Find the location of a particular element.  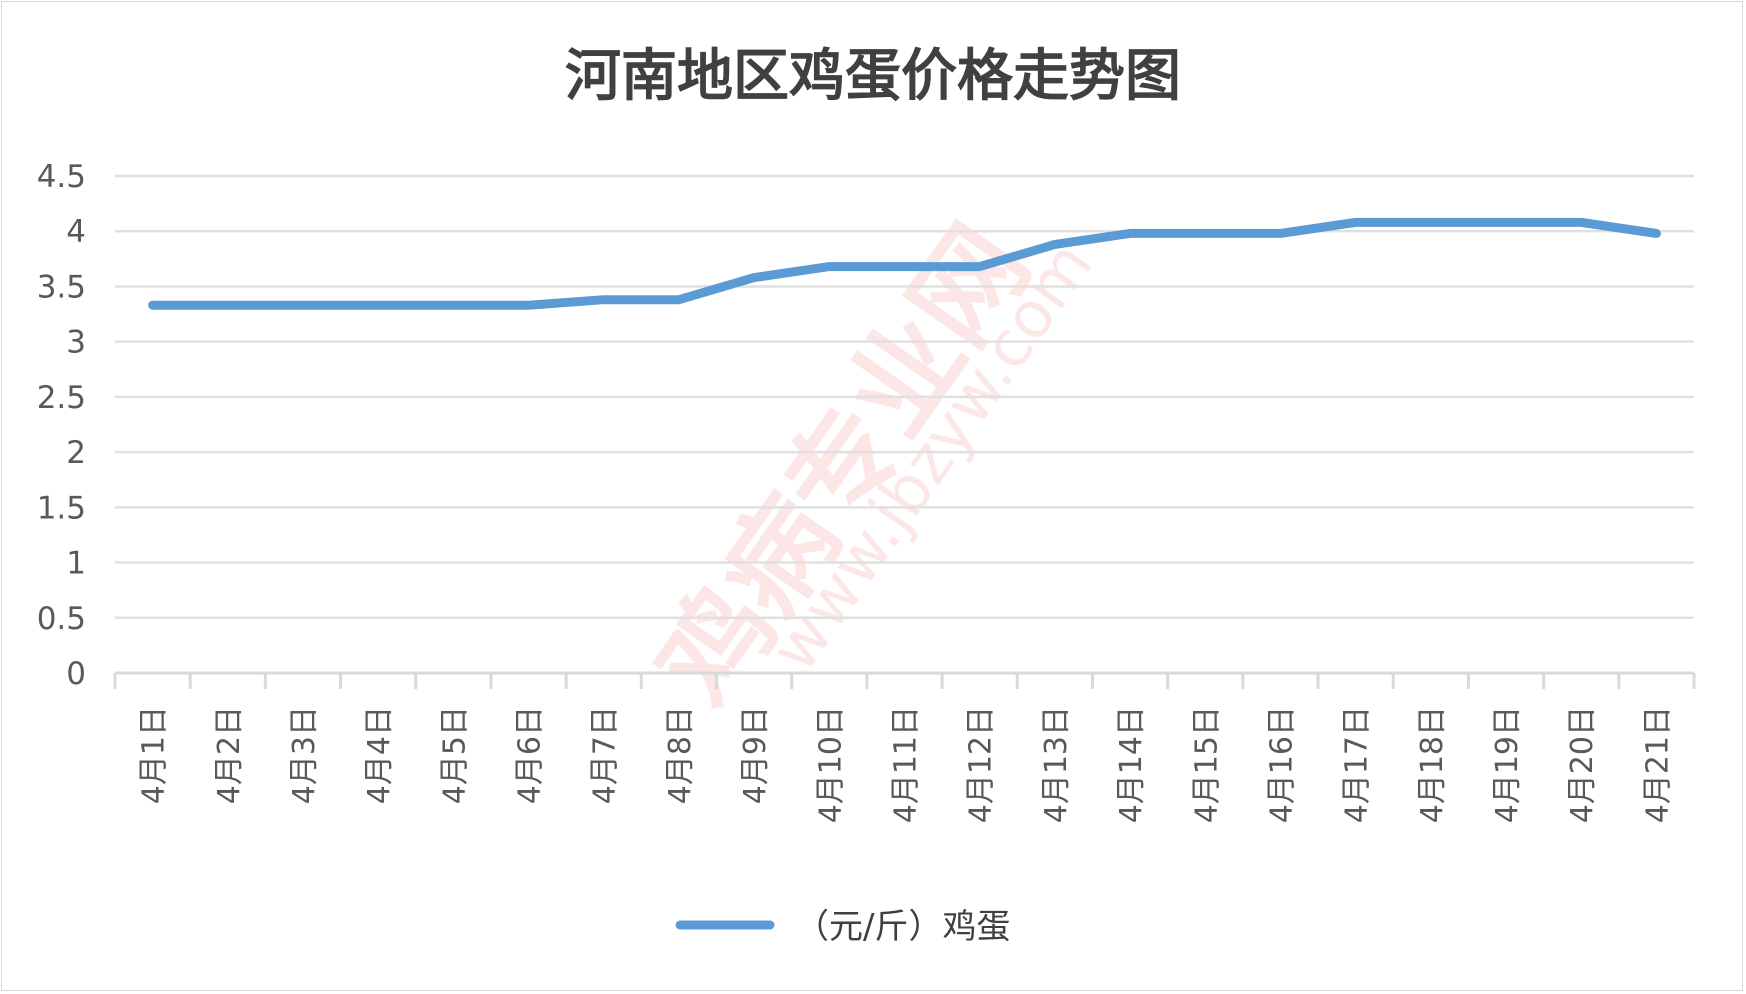

x-tick-label: 4月20日 is located at coordinates (1582, 764).